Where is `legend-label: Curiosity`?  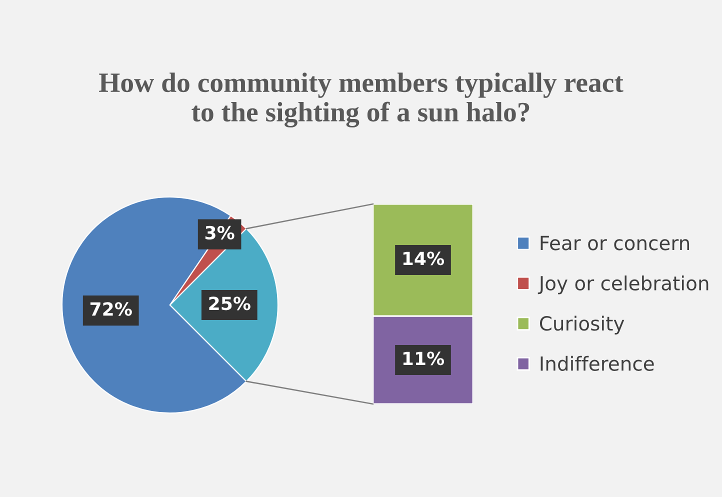
legend-label: Curiosity is located at coordinates (582, 325).